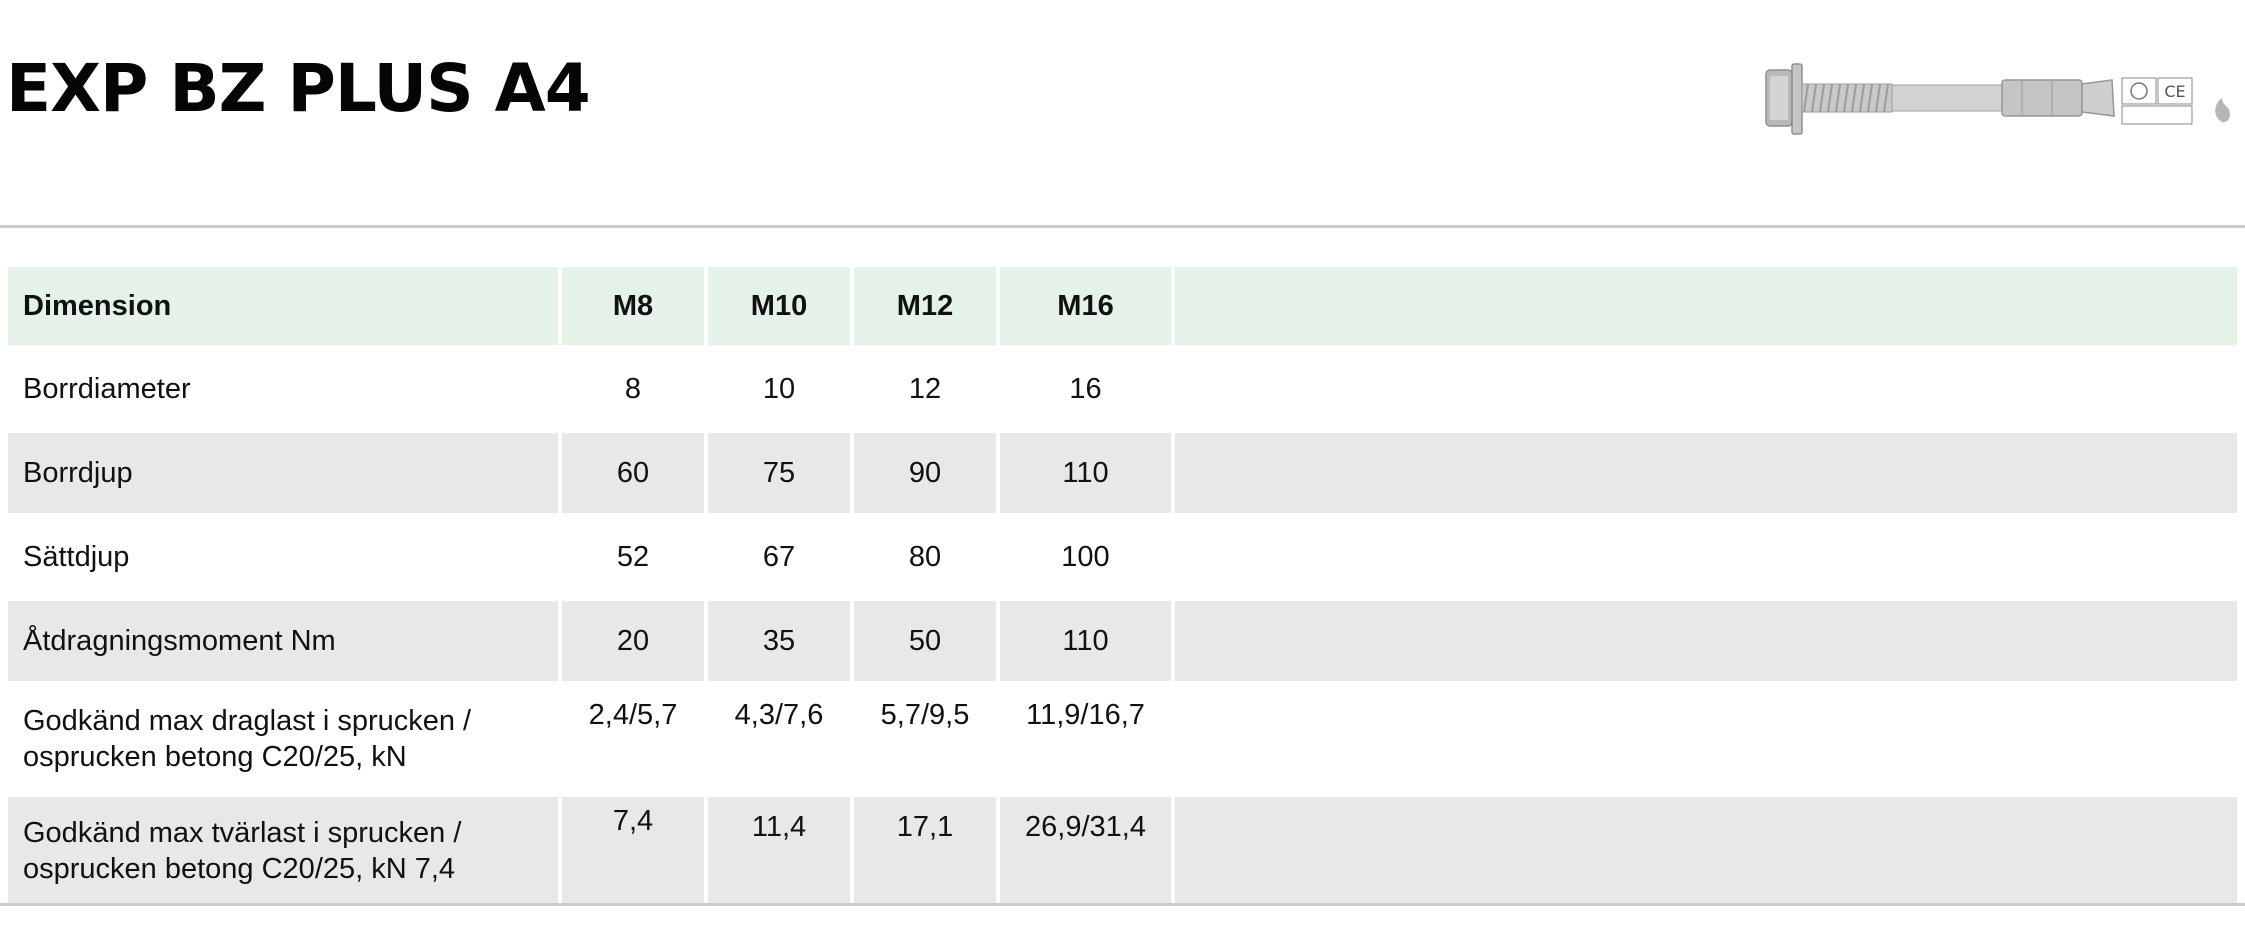 The image size is (2245, 928). Describe the element at coordinates (633, 741) in the screenshot. I see `table-cell: 2,4/5,7` at that location.